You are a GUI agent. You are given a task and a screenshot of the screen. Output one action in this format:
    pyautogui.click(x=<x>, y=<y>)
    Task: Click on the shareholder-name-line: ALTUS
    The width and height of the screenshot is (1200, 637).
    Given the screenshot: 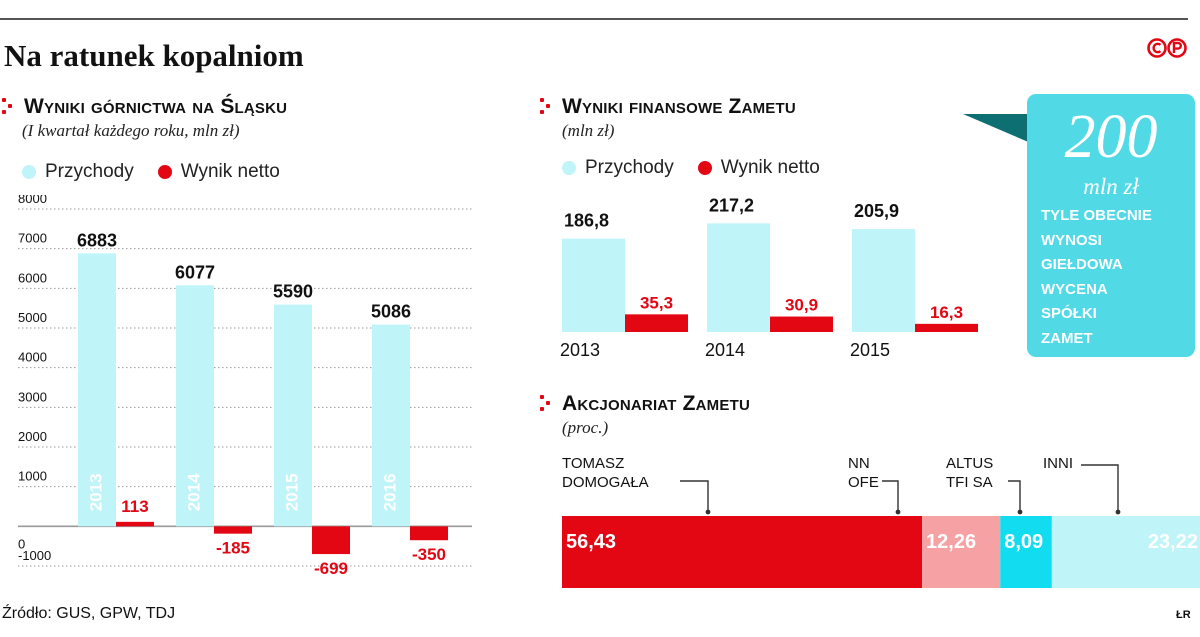 What is the action you would take?
    pyautogui.click(x=969, y=463)
    